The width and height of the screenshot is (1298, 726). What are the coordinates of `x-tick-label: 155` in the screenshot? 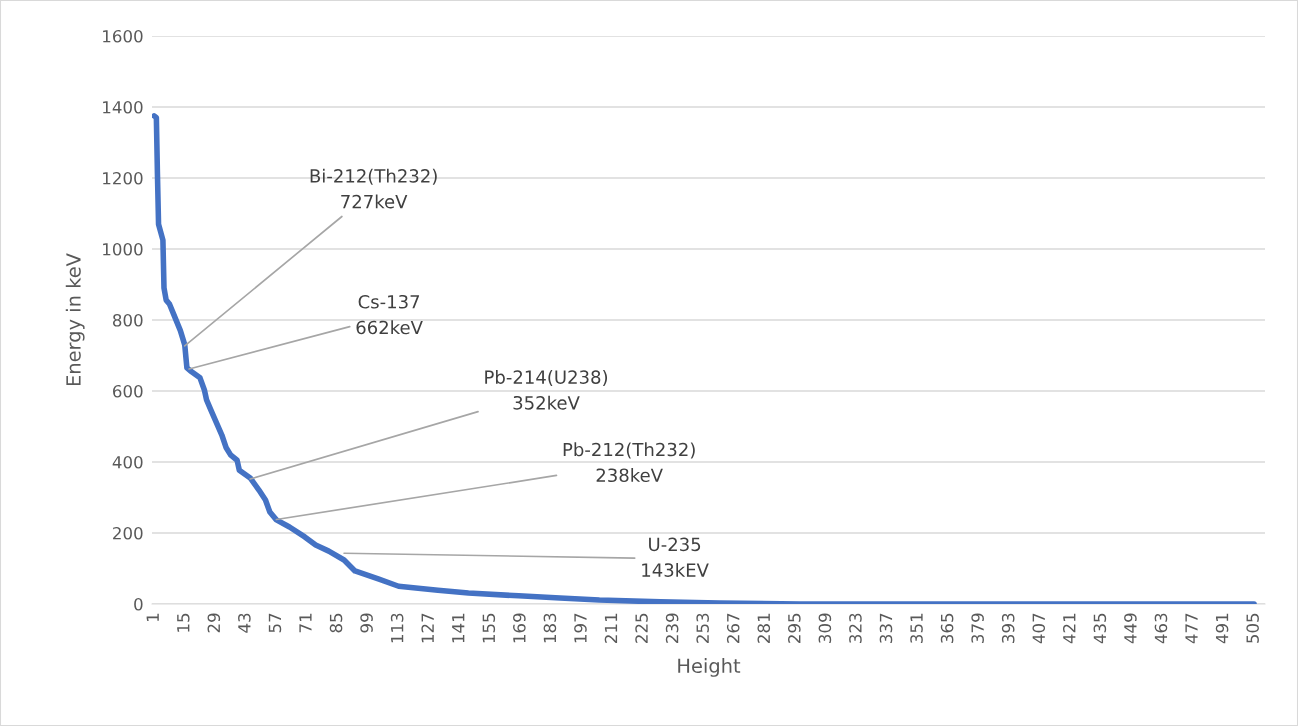 It's located at (489, 628).